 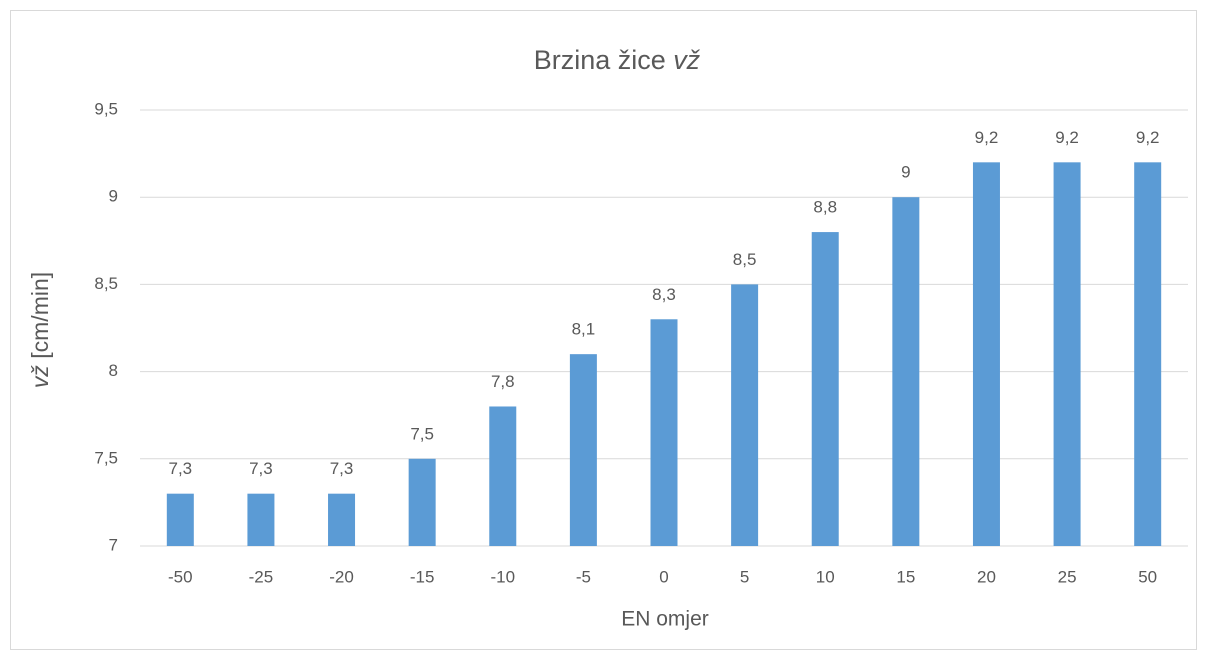 What do you see at coordinates (825, 576) in the screenshot?
I see `x-tick-label: 10` at bounding box center [825, 576].